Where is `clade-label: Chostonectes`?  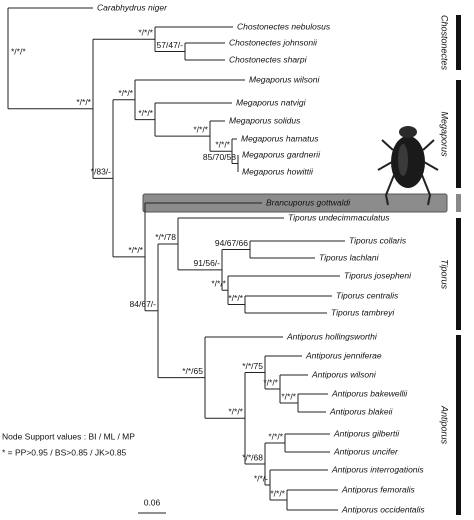
clade-label: Chostonectes is located at coordinates (445, 43).